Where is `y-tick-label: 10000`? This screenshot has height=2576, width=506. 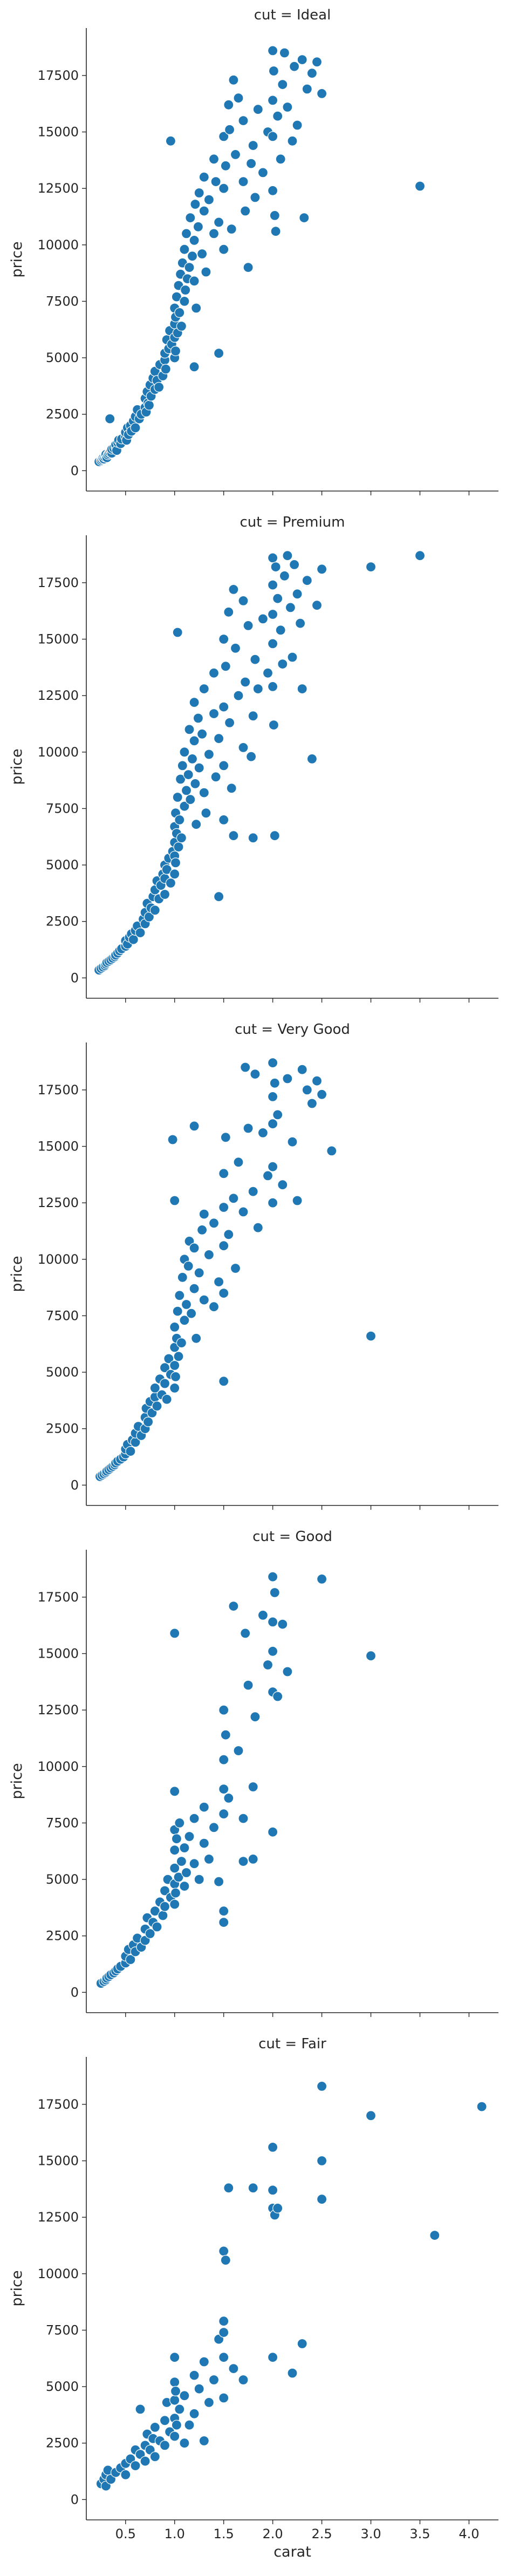
y-tick-label: 10000 is located at coordinates (58, 2273).